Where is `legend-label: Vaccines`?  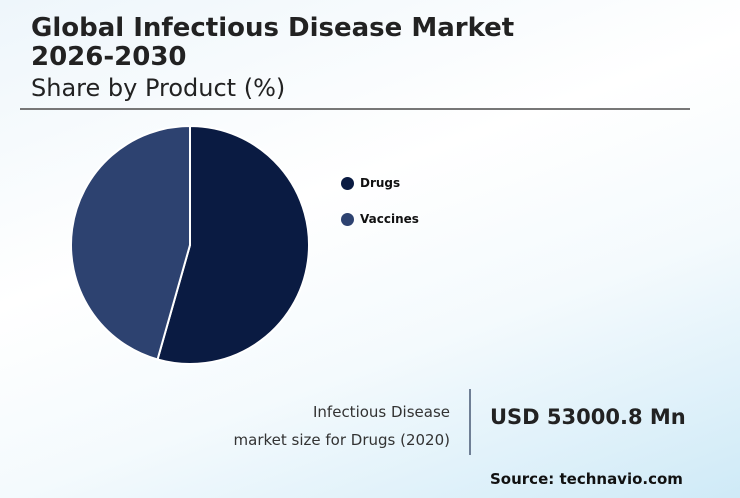
legend-label: Vaccines is located at coordinates (389, 219).